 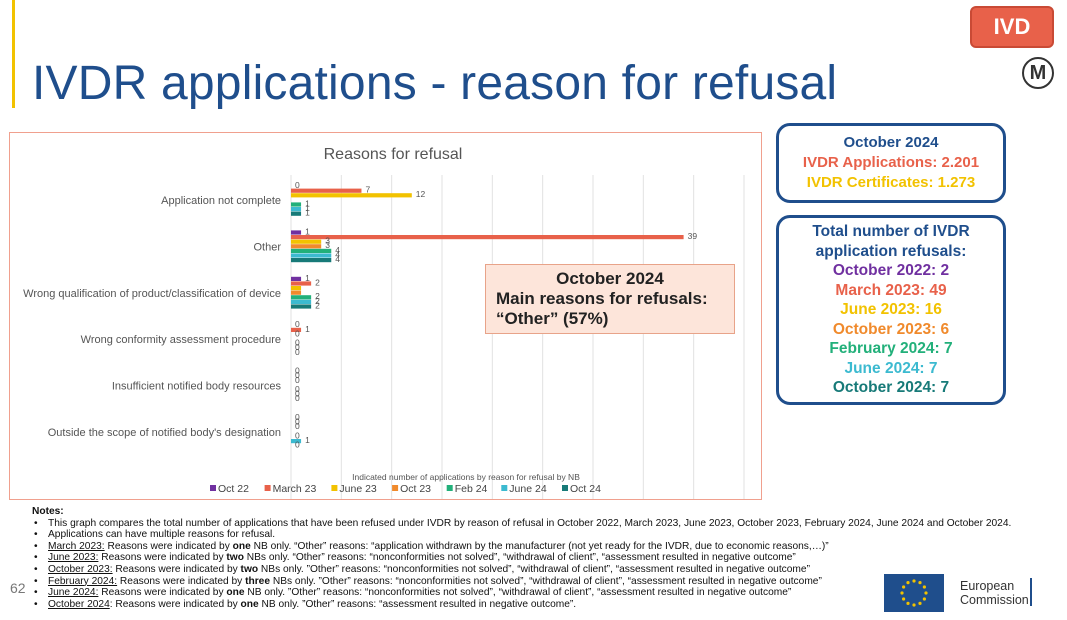 What do you see at coordinates (585, 489) in the screenshot?
I see `legend-label: Oct 24` at bounding box center [585, 489].